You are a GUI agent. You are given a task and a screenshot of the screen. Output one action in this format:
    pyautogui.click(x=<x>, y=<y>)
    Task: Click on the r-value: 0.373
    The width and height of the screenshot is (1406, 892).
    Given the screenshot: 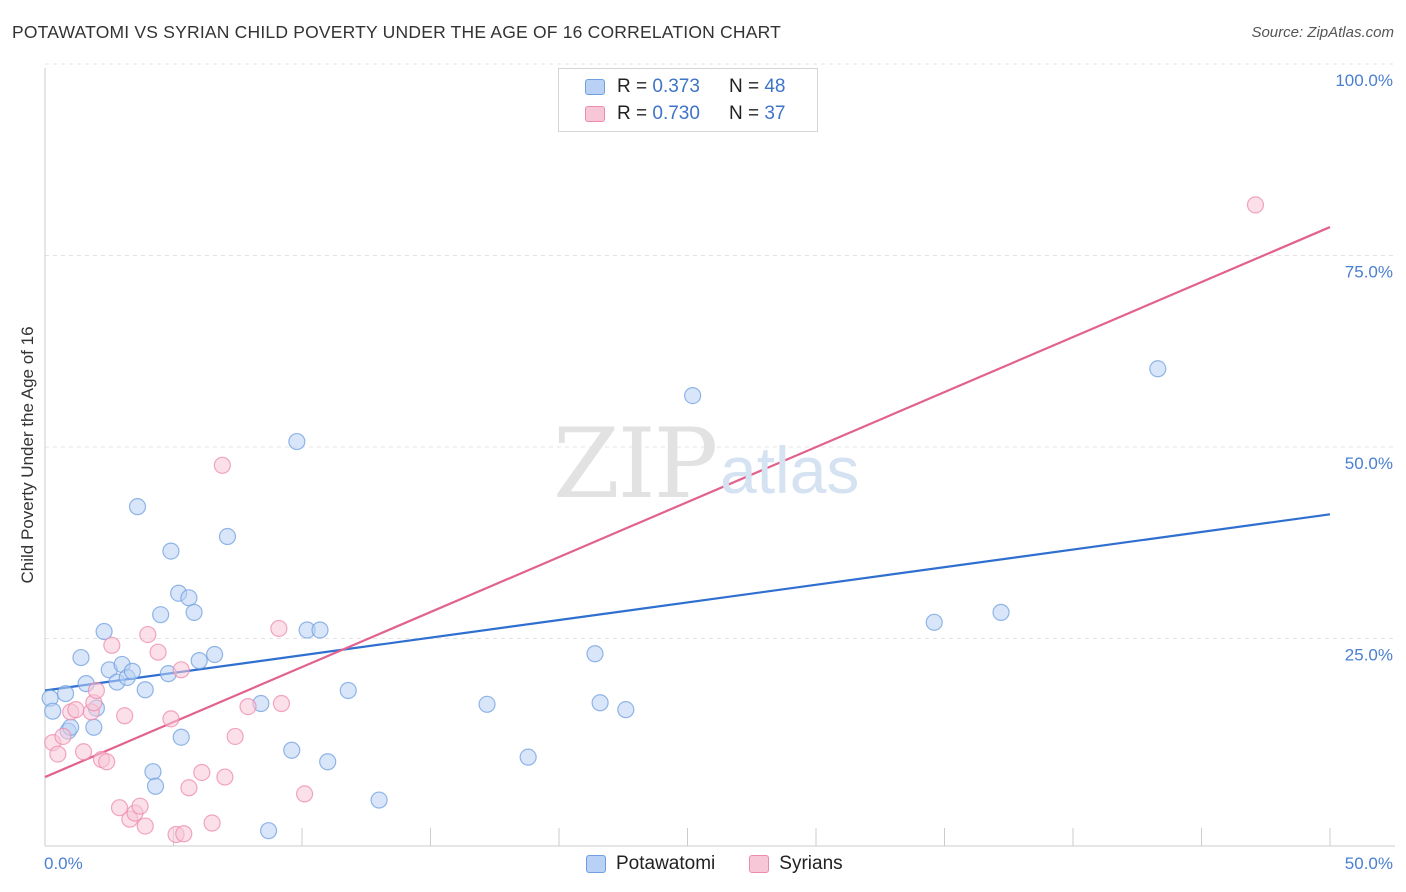 What is the action you would take?
    pyautogui.click(x=676, y=86)
    